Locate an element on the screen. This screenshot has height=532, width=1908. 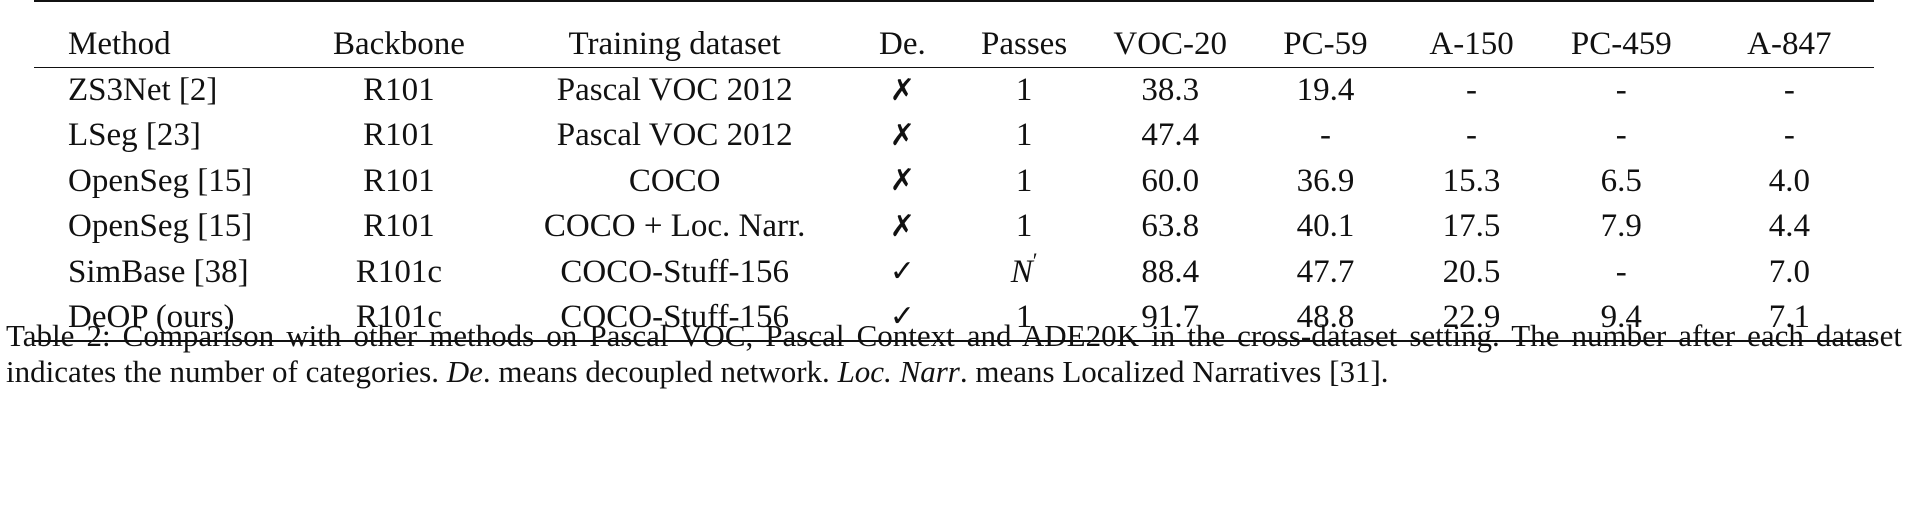
cell-pc59: 40.1 is located at coordinates (1325, 226).